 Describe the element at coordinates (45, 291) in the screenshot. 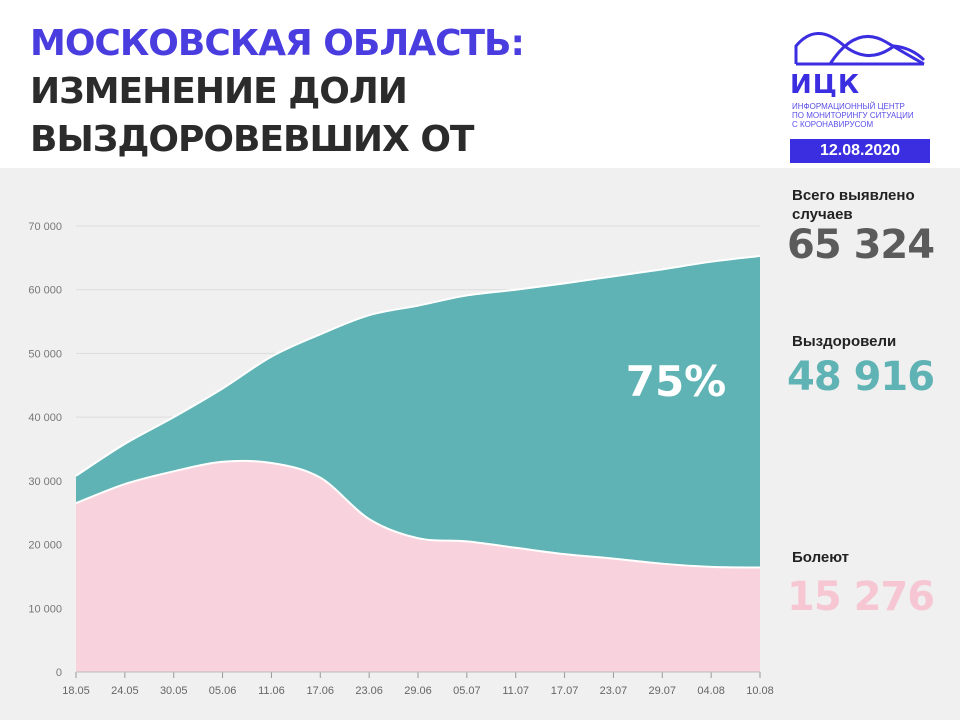

I see `y-tick-label: 60 000` at that location.